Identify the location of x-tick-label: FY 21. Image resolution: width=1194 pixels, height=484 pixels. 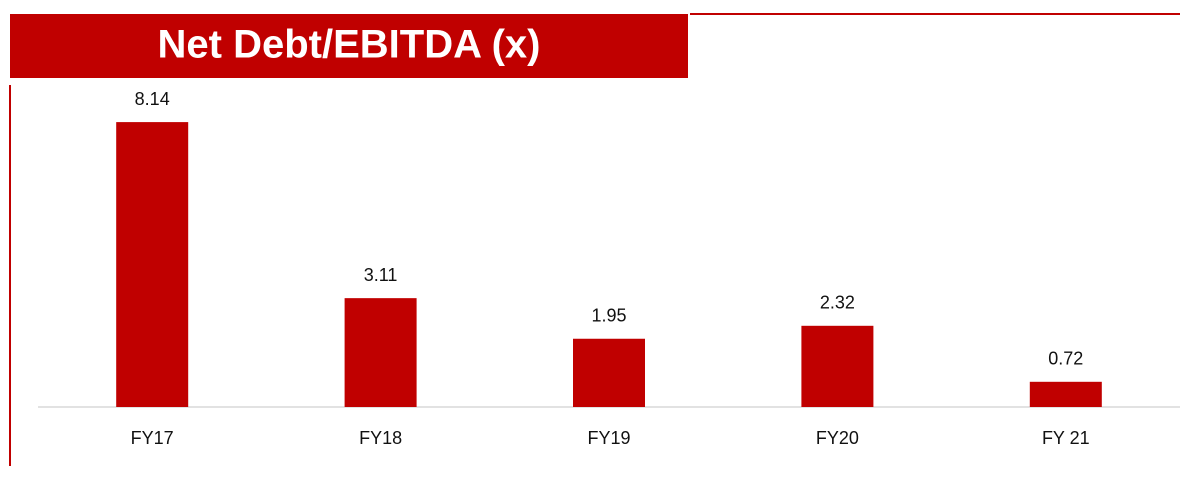
(1066, 438).